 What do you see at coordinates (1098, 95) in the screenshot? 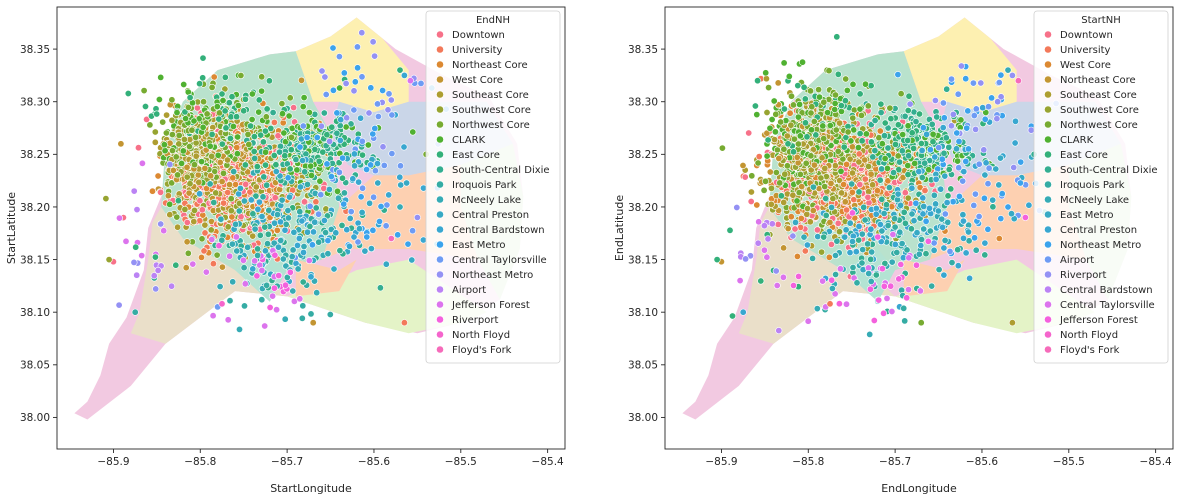
I see `legend-label: Southeast Core` at bounding box center [1098, 95].